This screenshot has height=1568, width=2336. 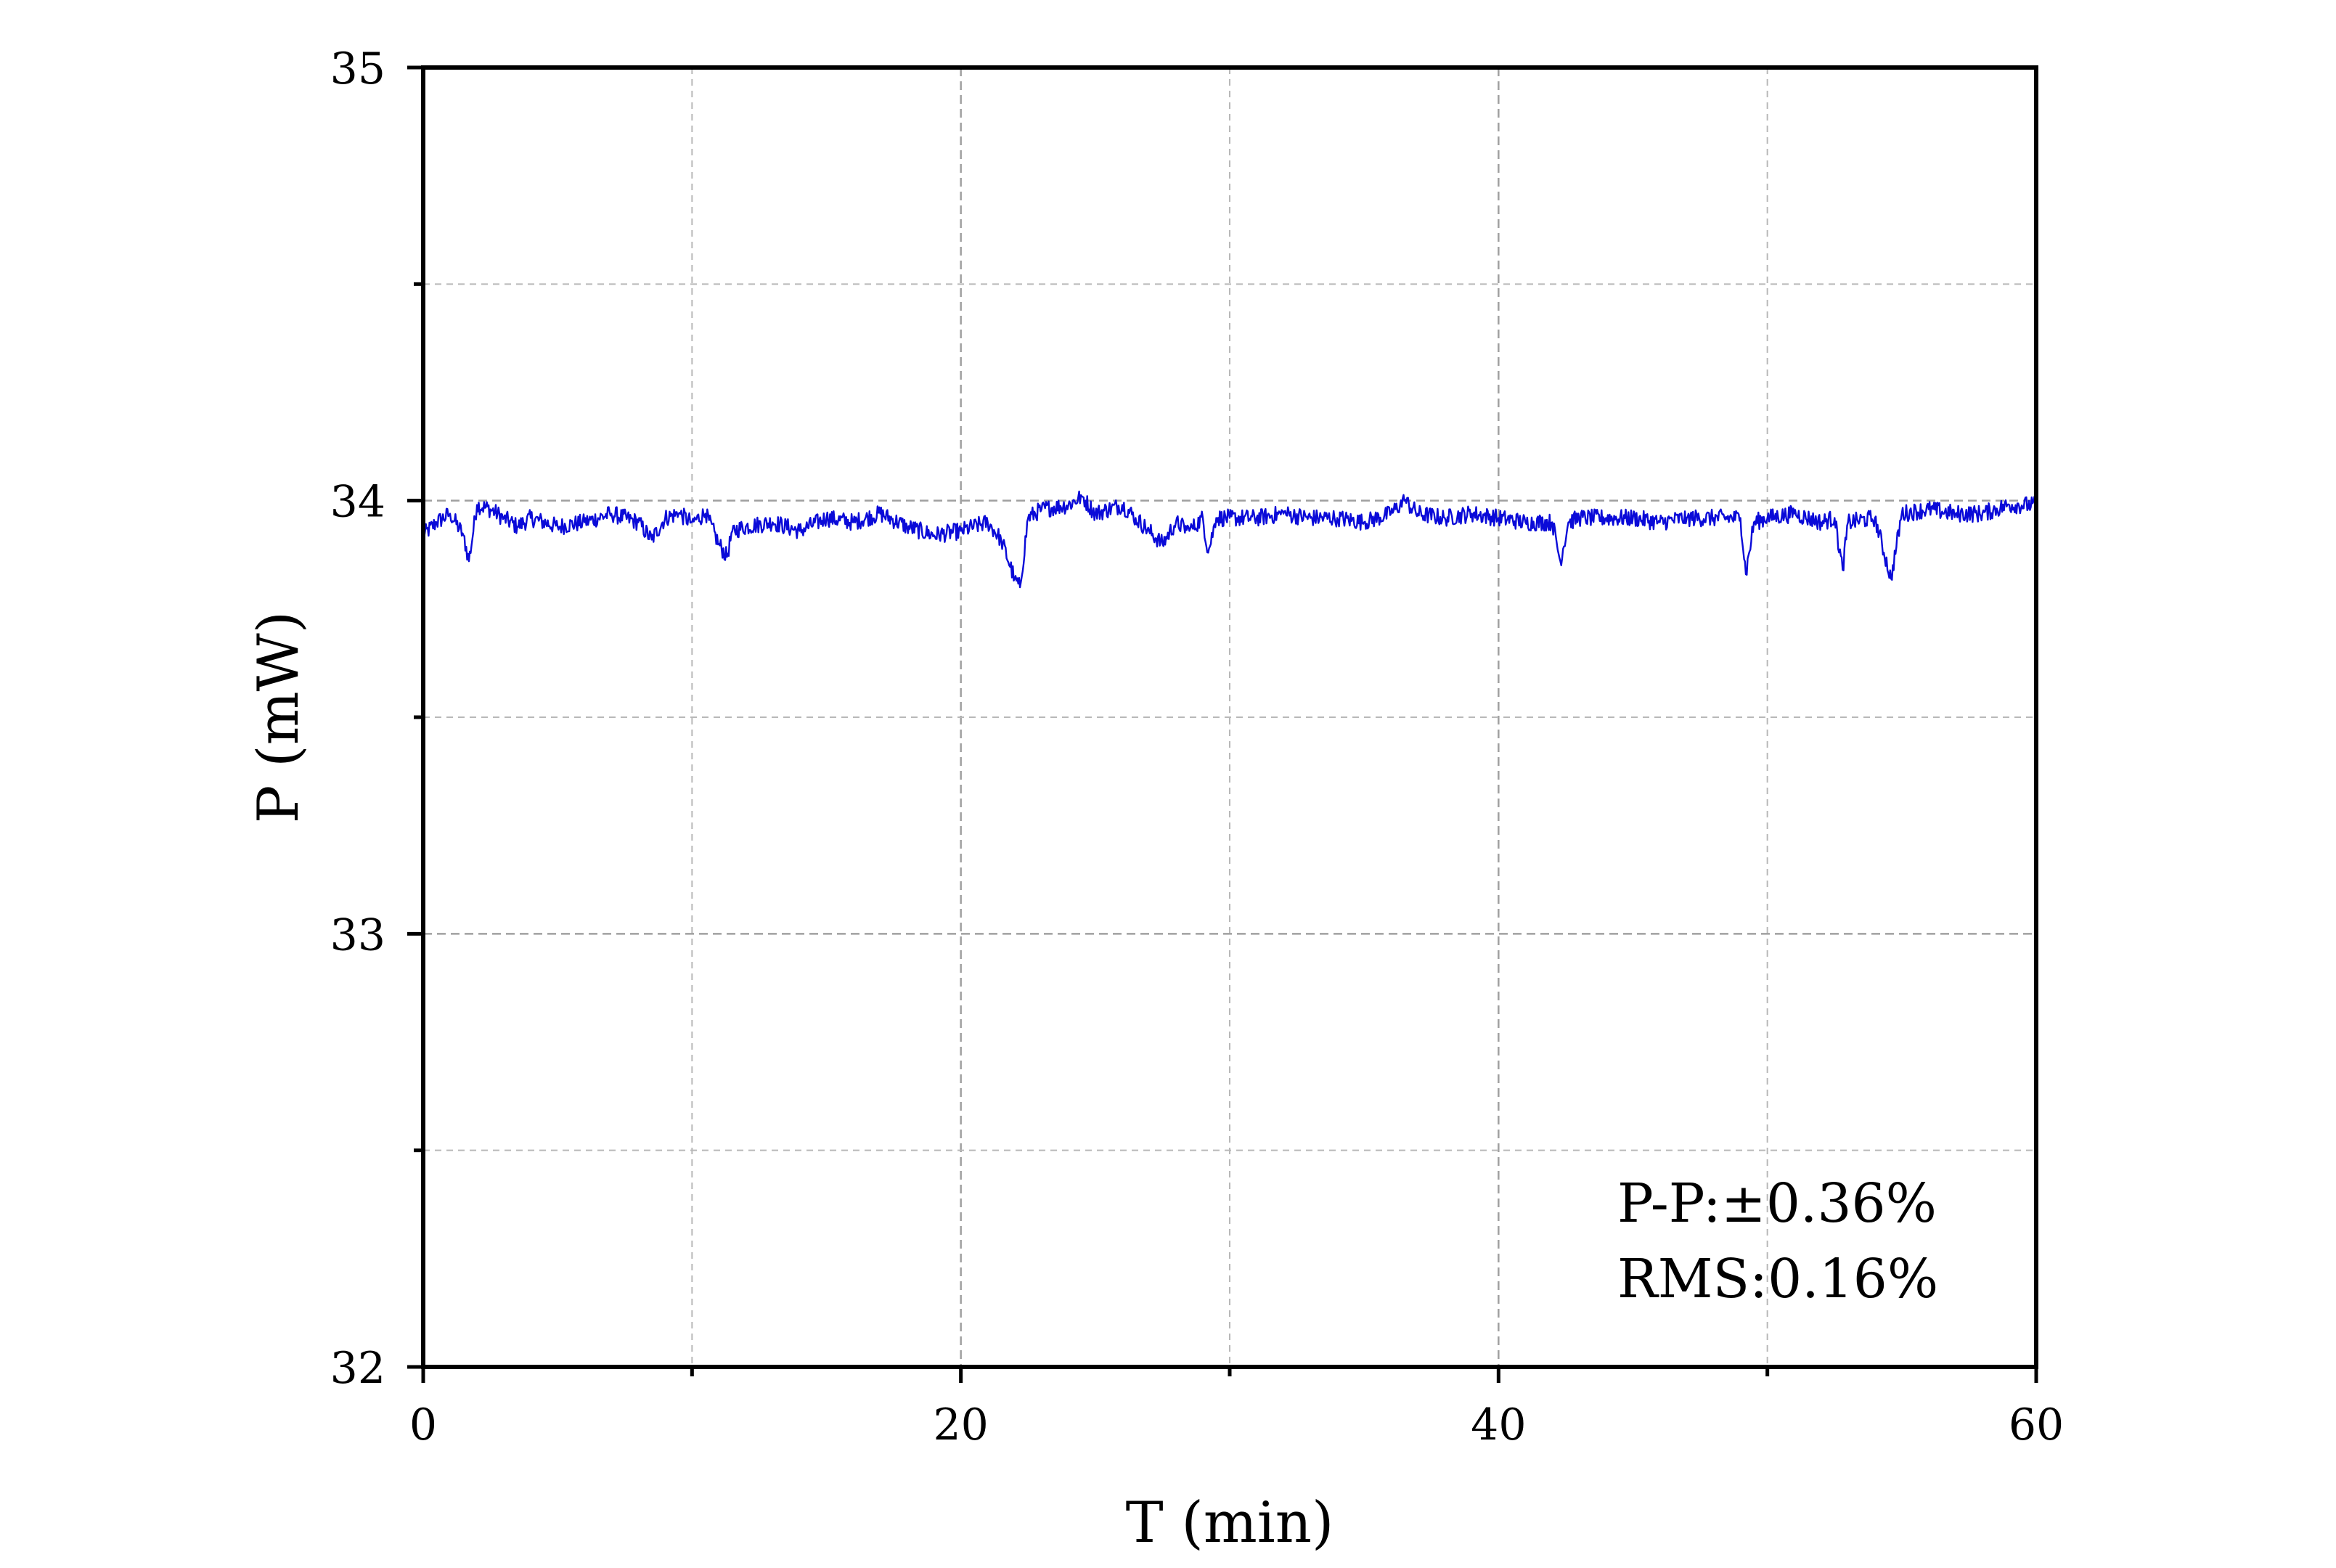 What do you see at coordinates (357, 1369) in the screenshot?
I see `y-tick-label: 32` at bounding box center [357, 1369].